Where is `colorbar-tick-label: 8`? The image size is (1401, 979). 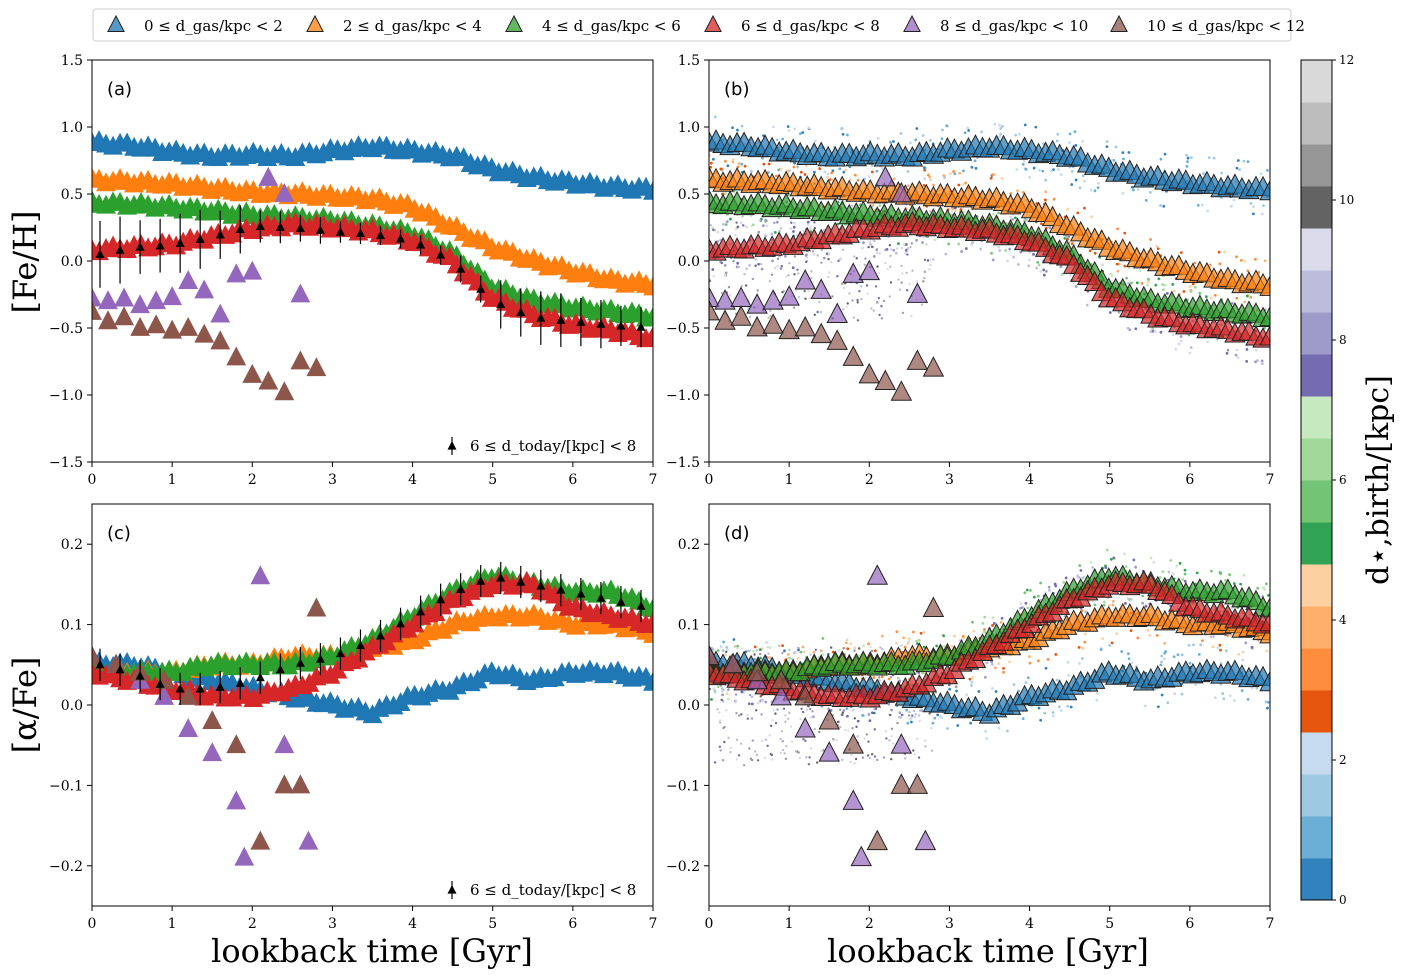 colorbar-tick-label: 8 is located at coordinates (1343, 340).